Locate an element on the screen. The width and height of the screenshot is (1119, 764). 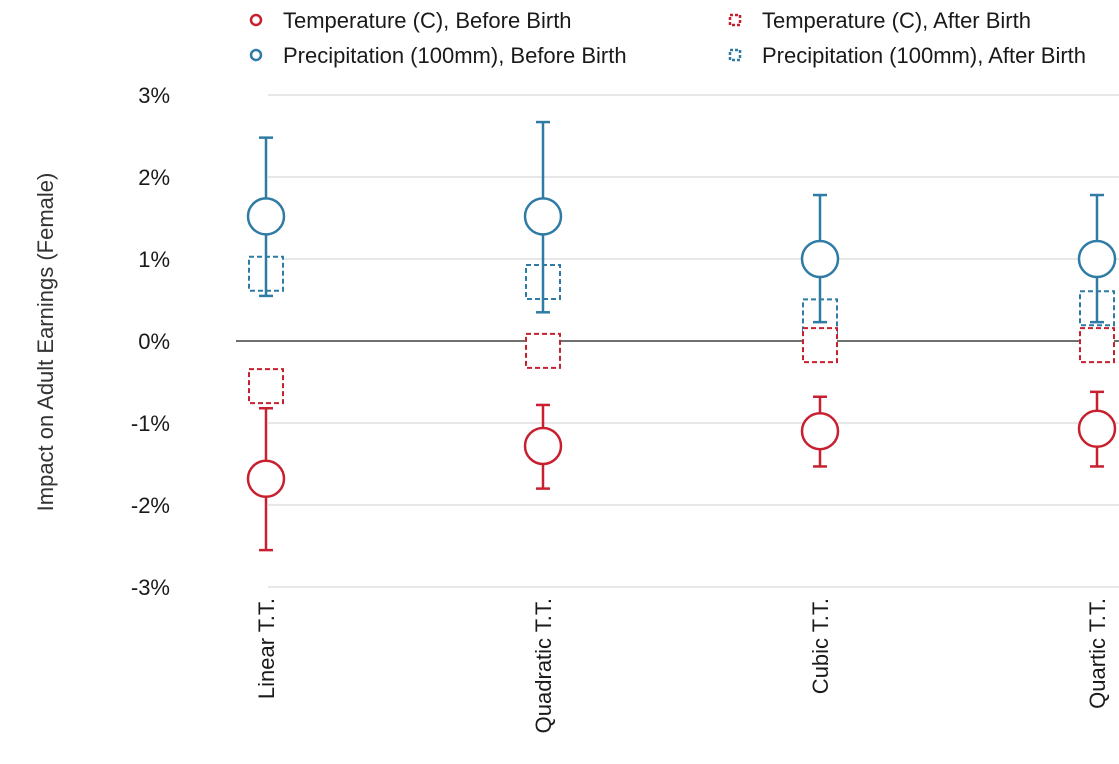
y-tick-labels: 3% 2% 1% 0% -1% -2% -3% is located at coordinates (150, 341).